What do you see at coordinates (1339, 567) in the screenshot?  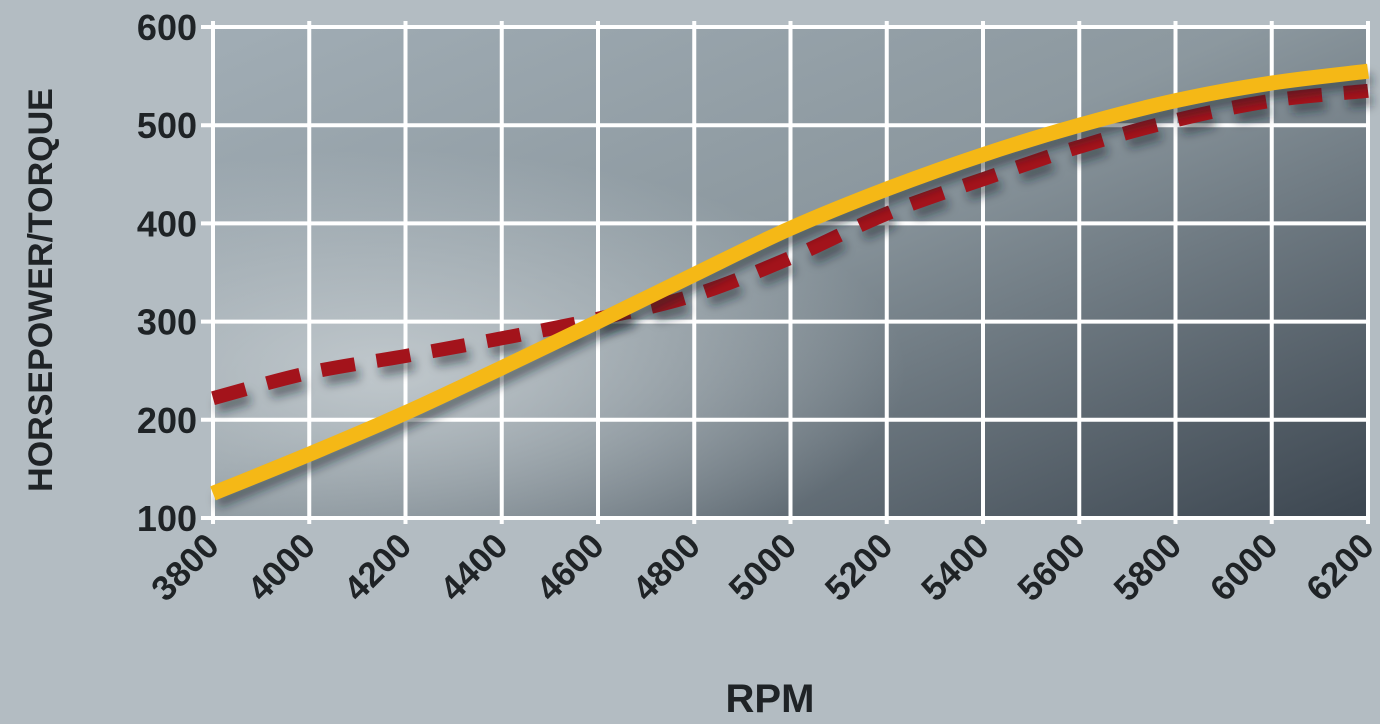 I see `x-tick-label: 6200` at bounding box center [1339, 567].